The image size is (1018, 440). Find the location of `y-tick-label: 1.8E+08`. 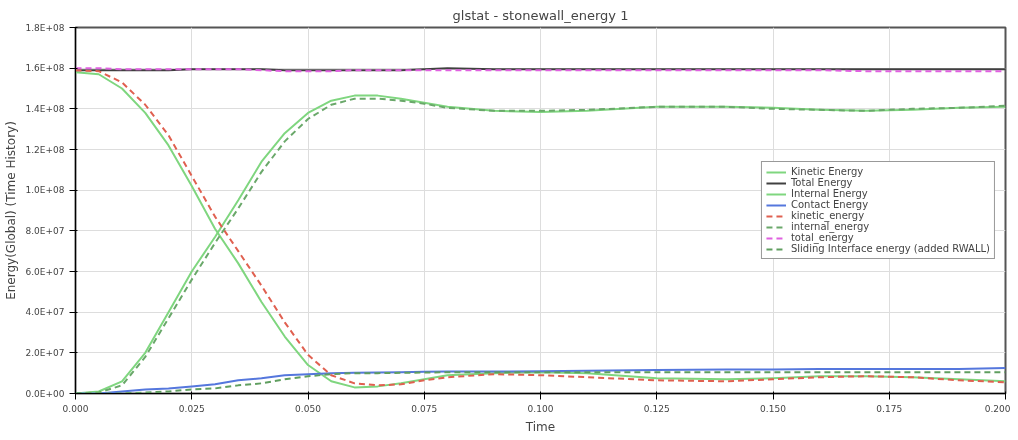

y-tick-label: 1.8E+08 is located at coordinates (45, 27).